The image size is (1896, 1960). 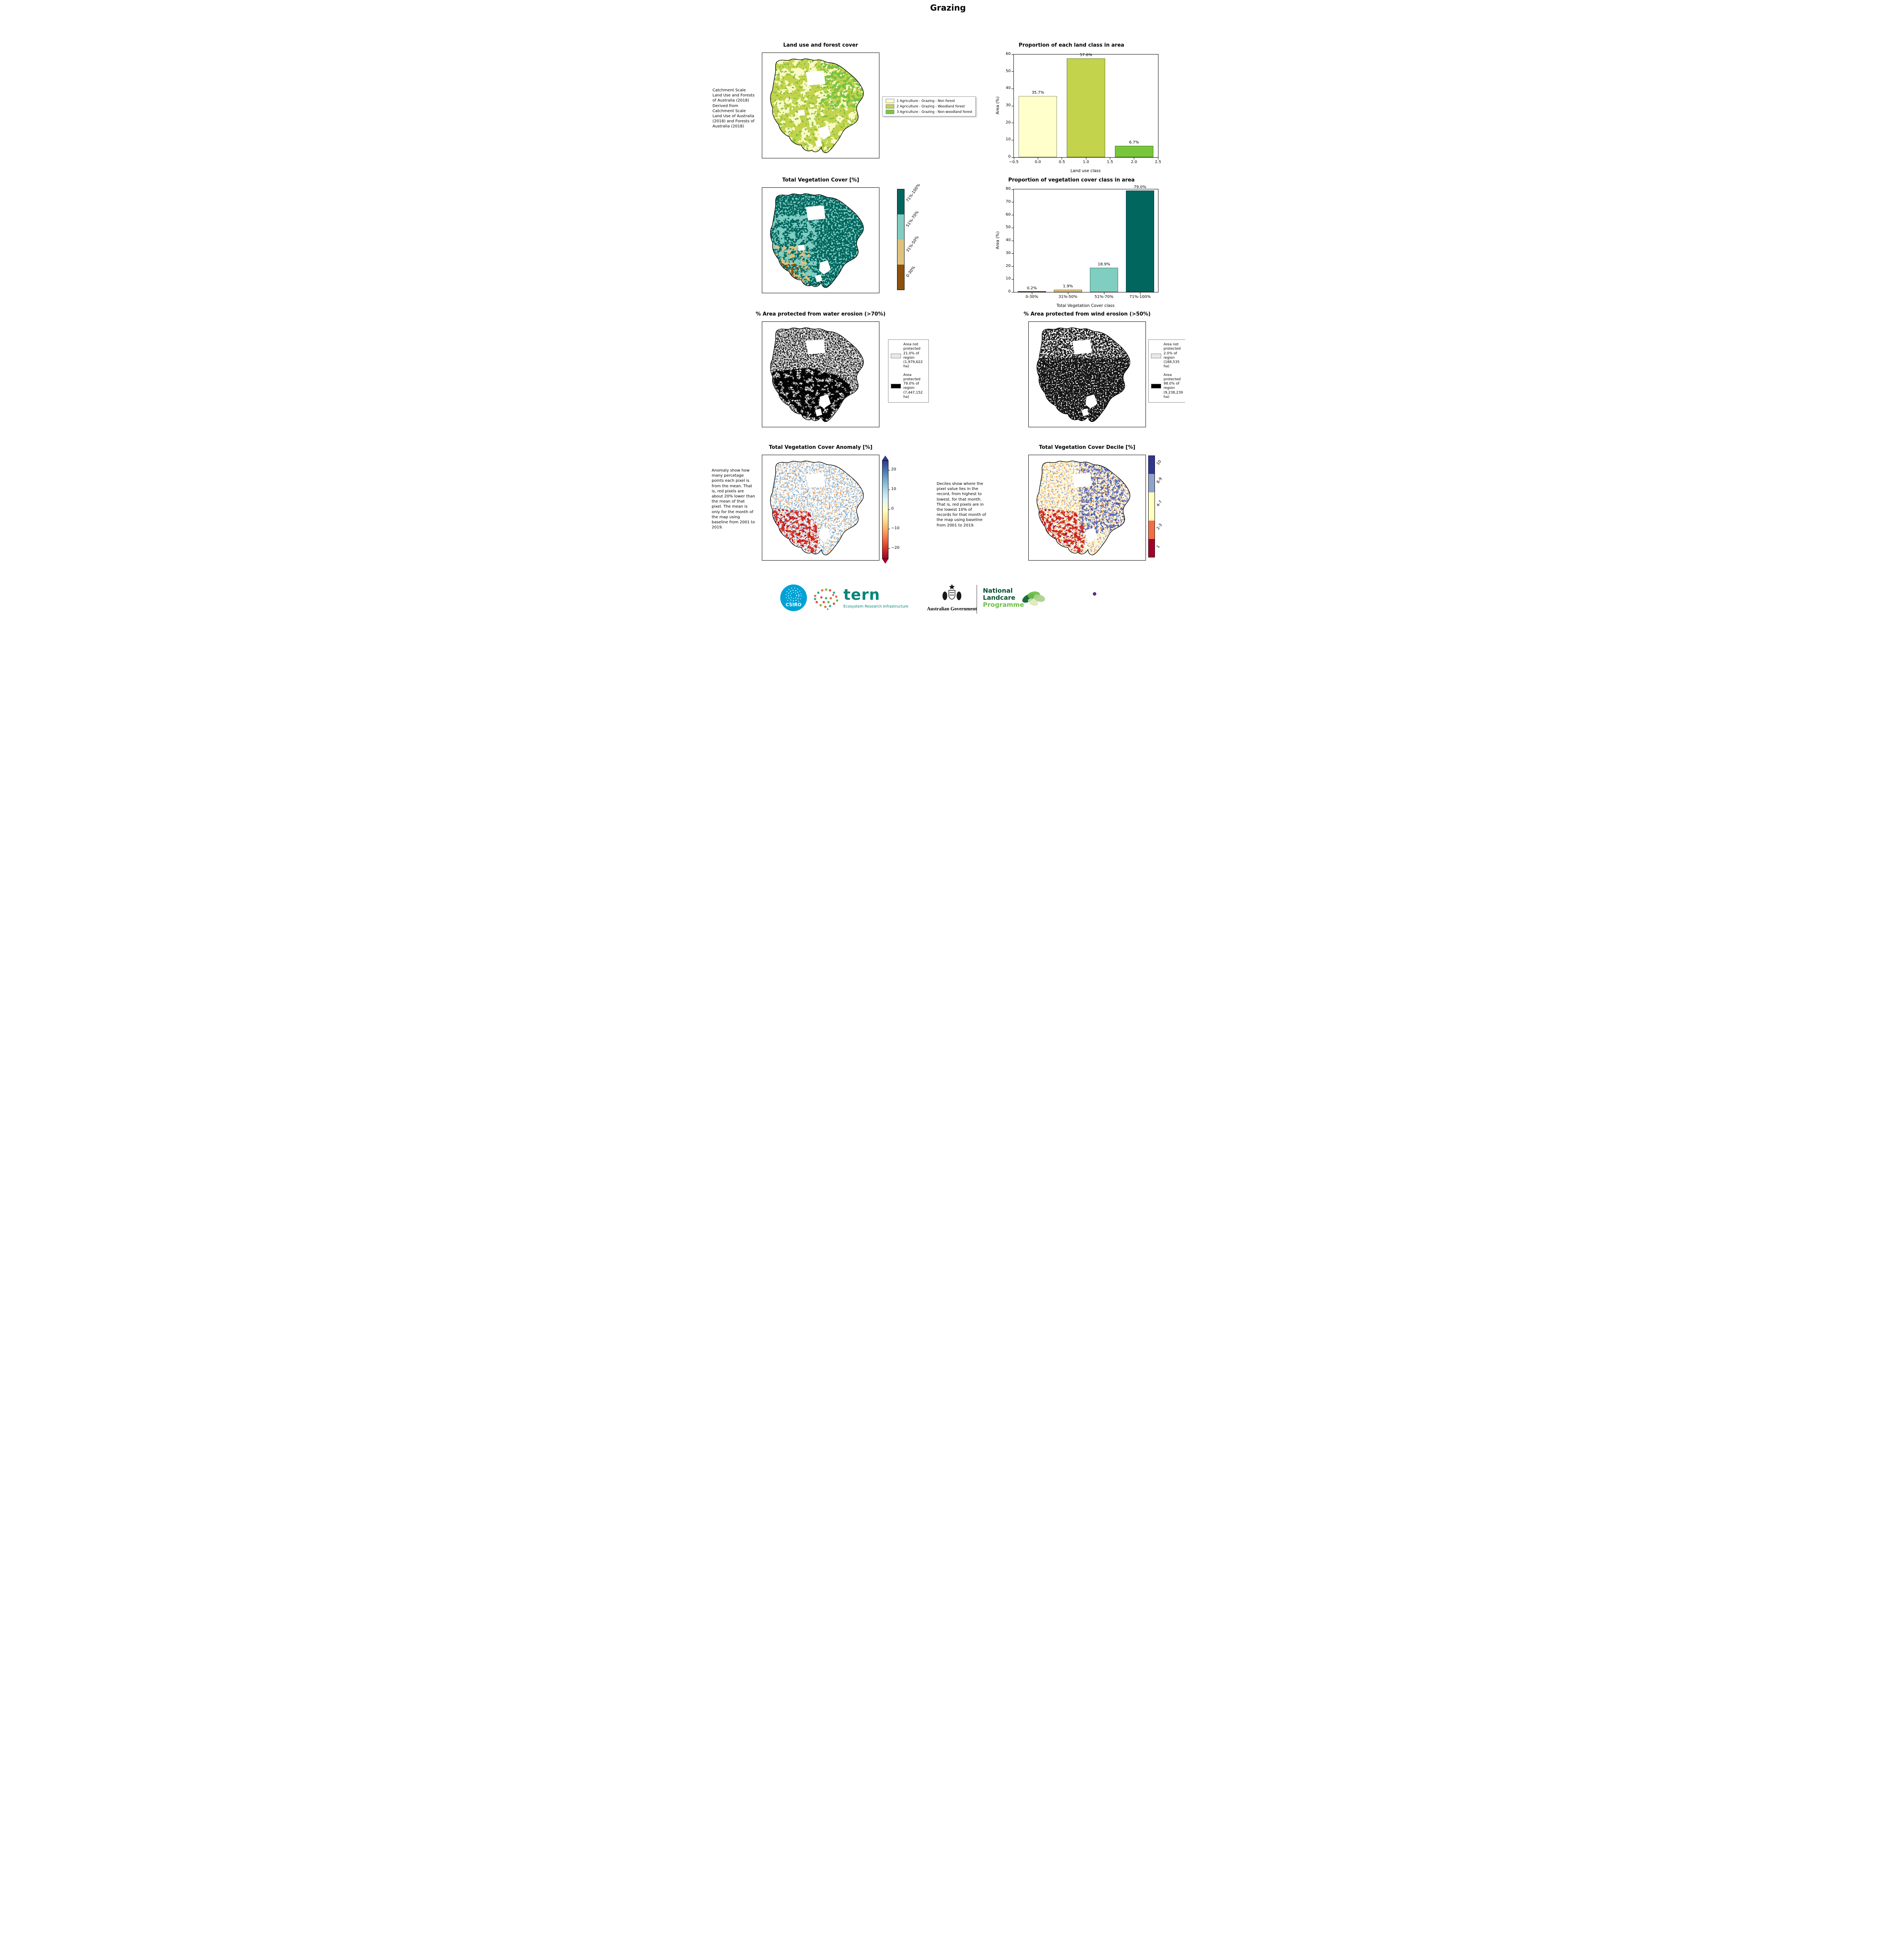 I want to click on land-class-chart-title: Proportion of each land class in area, so click(x=1071, y=45).